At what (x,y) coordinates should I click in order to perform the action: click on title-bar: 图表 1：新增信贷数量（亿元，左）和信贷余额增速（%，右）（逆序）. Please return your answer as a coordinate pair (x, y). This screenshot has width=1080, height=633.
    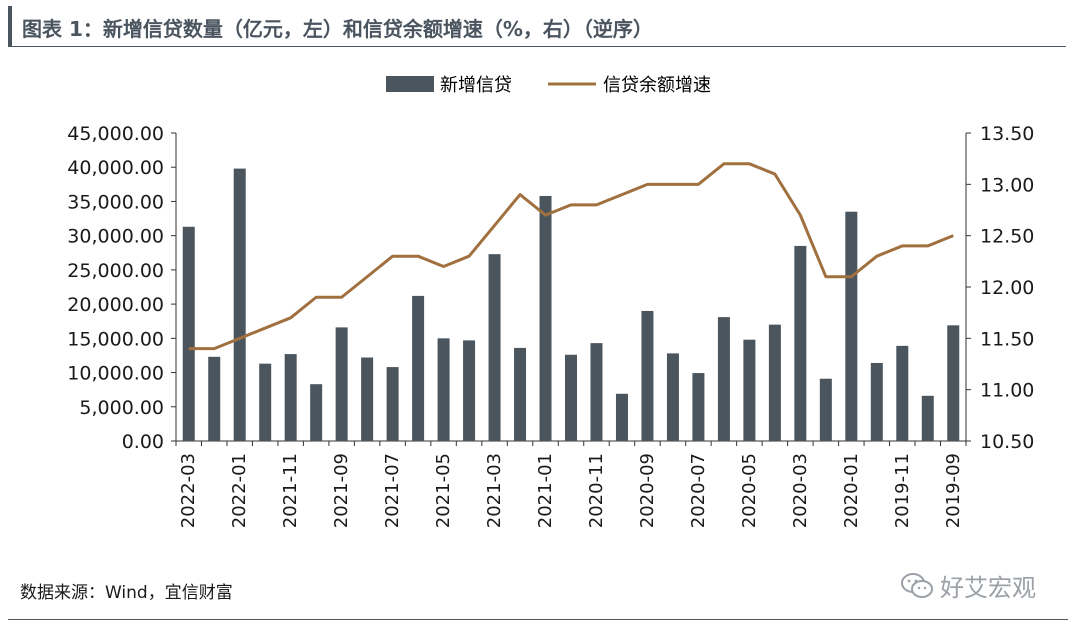
    Looking at the image, I should click on (537, 26).